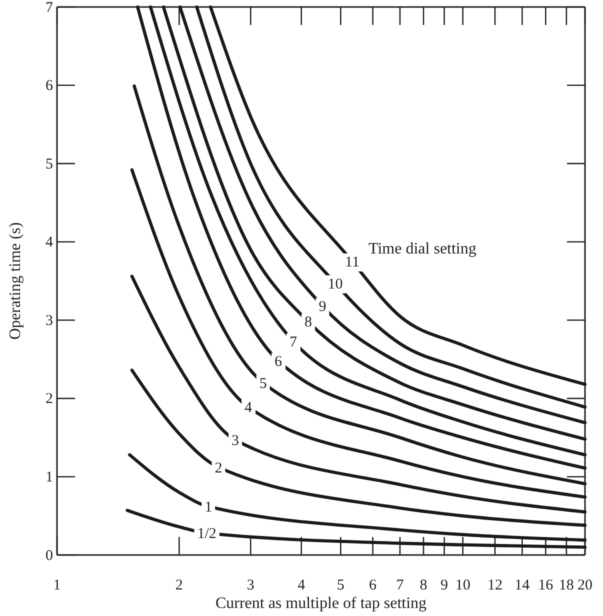 The image size is (603, 616). I want to click on x-tick-label: 14, so click(522, 586).